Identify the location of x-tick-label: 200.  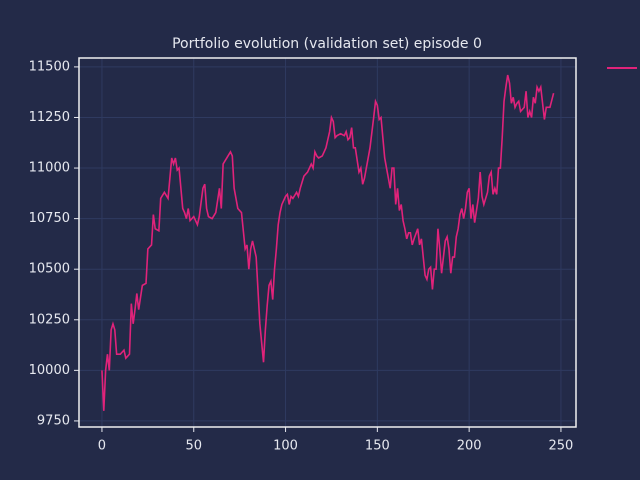
(469, 446).